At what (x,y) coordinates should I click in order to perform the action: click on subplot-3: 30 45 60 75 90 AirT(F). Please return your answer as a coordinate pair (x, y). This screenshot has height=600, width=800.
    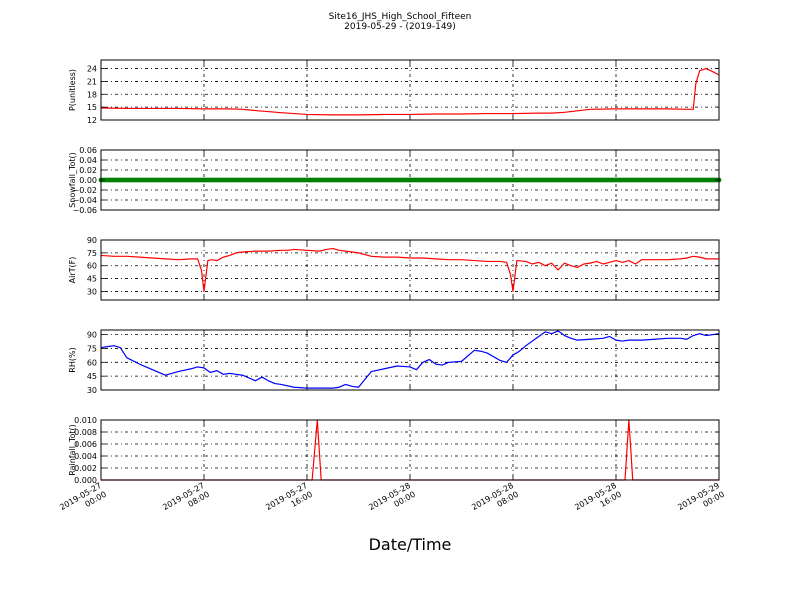
    Looking at the image, I should click on (394, 268).